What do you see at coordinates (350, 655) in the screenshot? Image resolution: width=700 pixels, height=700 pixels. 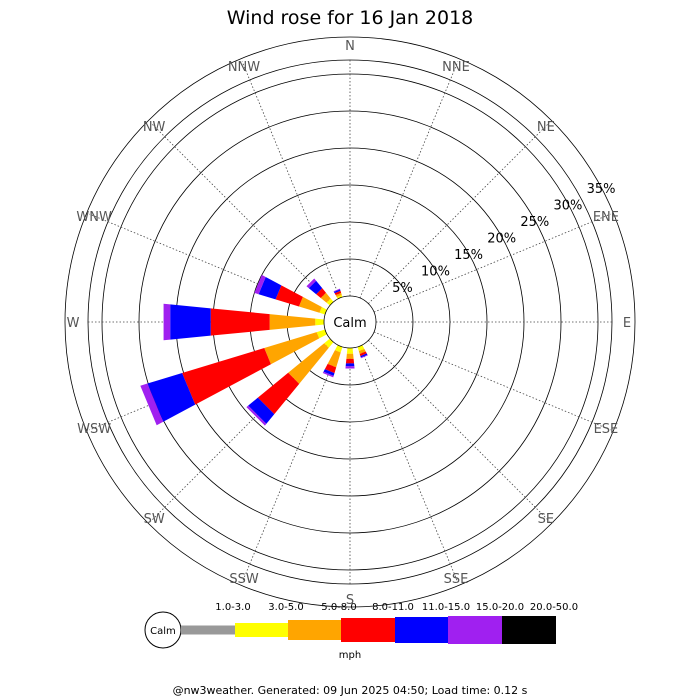 I see `legend-unit-label: mph` at bounding box center [350, 655].